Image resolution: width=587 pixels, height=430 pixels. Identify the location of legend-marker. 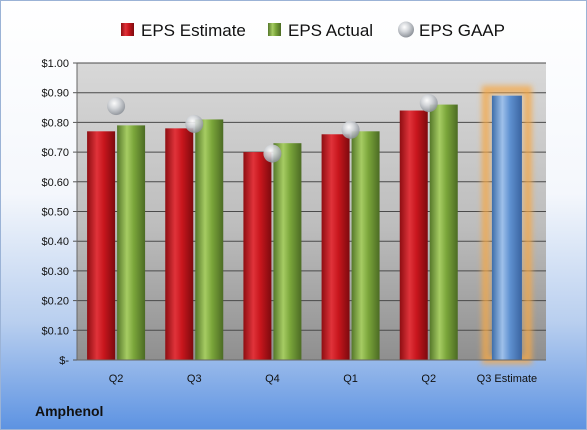
(406, 29).